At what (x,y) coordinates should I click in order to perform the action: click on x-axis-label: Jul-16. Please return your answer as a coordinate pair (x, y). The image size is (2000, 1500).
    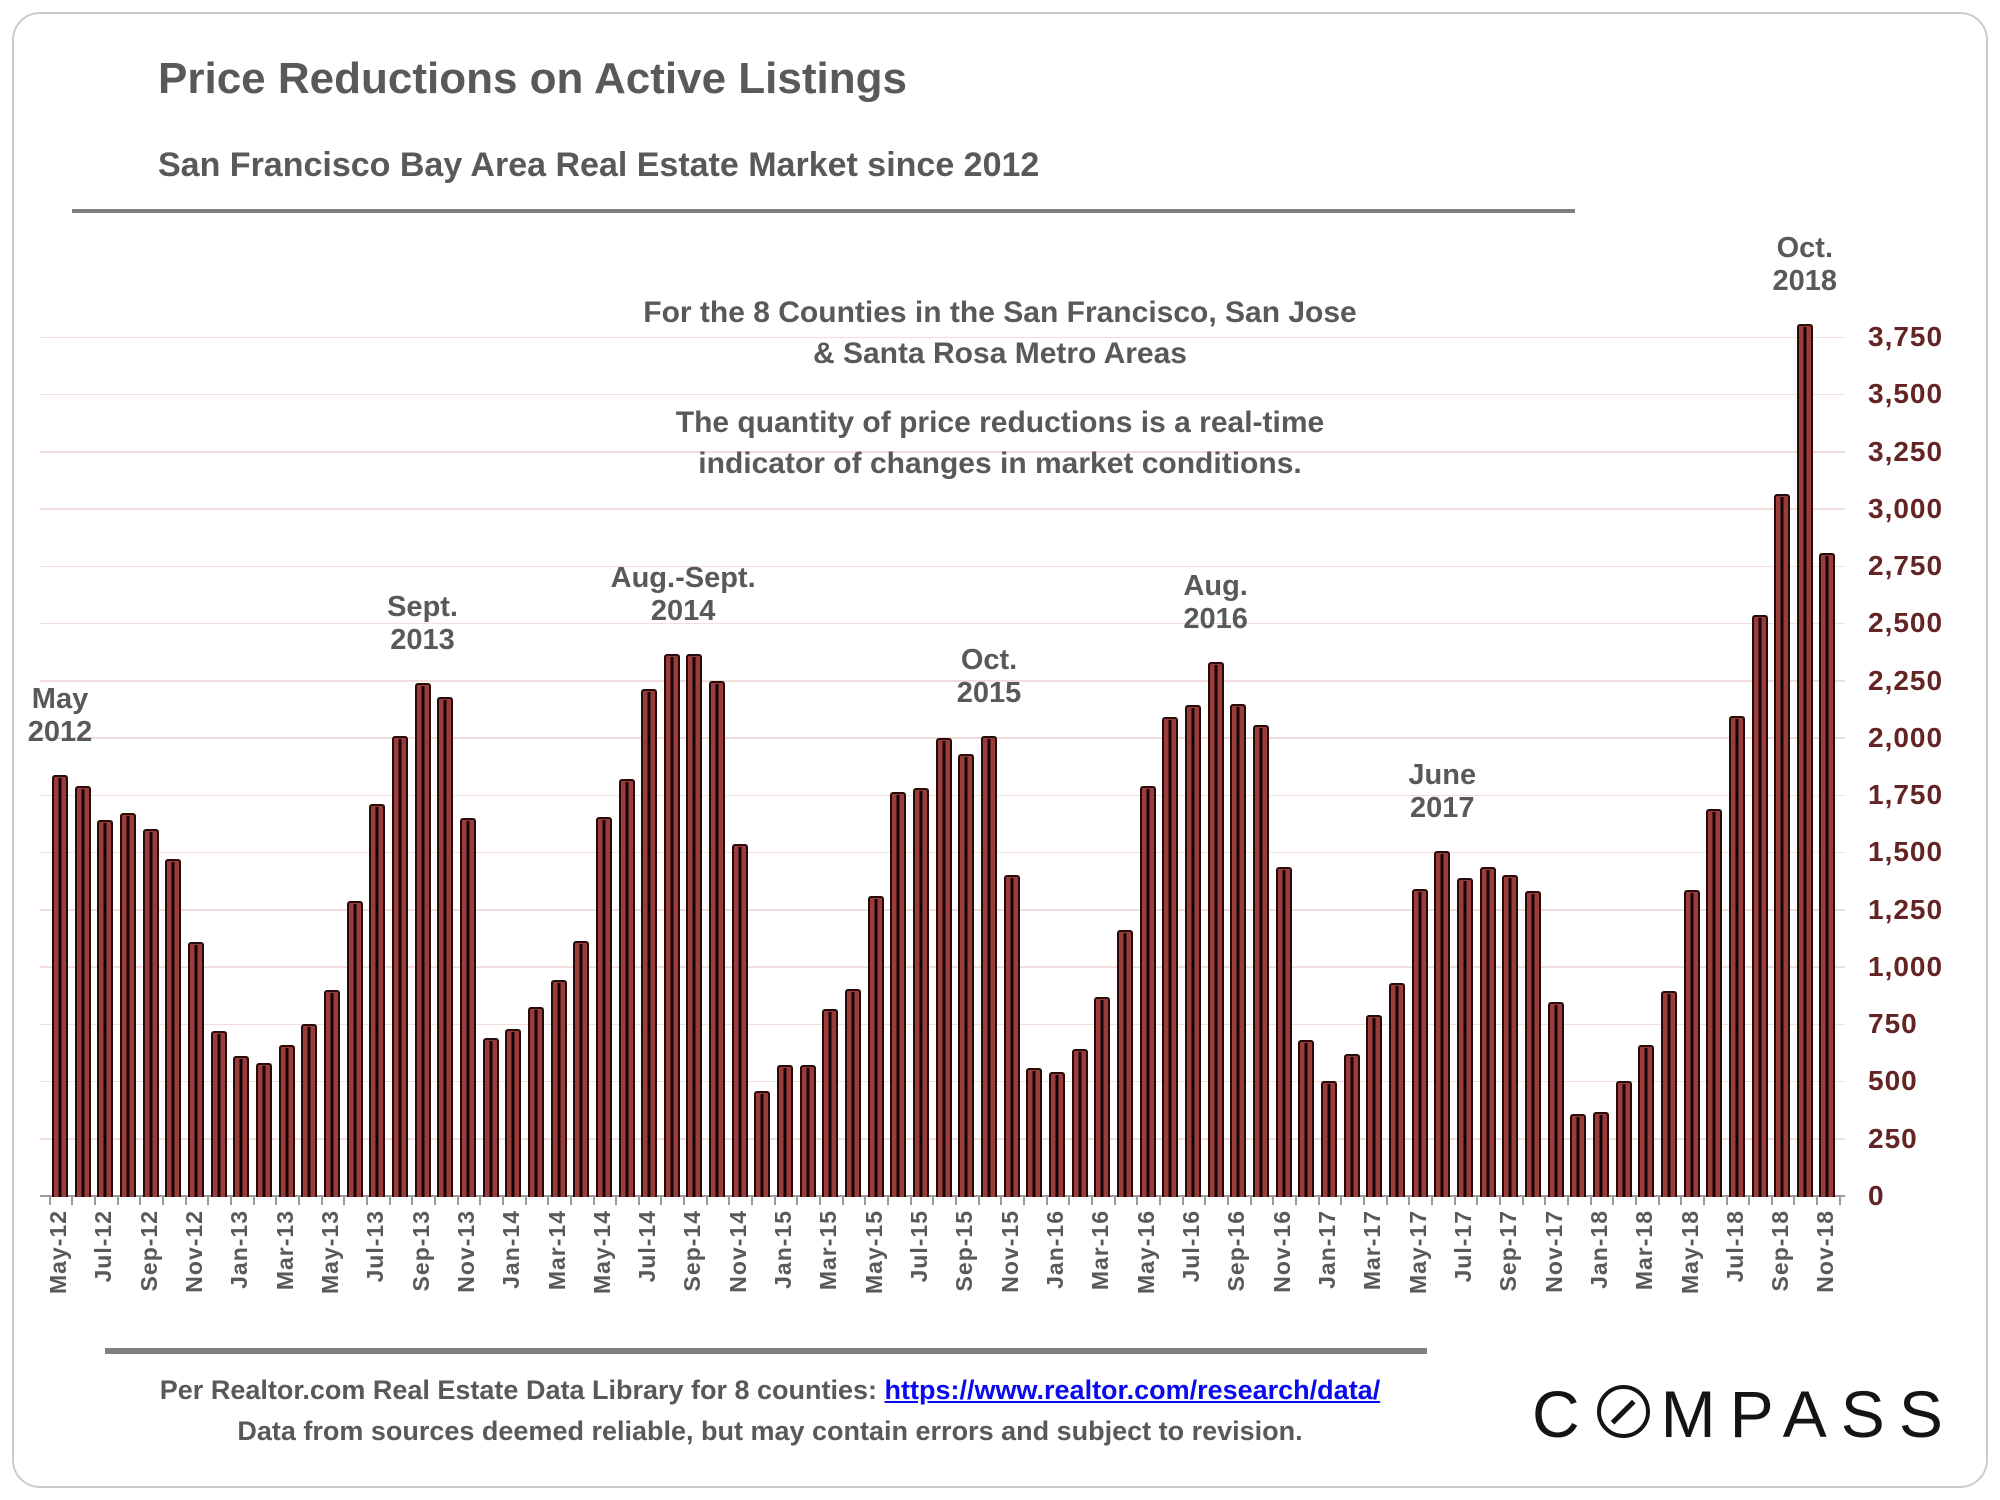
    Looking at the image, I should click on (1191, 1246).